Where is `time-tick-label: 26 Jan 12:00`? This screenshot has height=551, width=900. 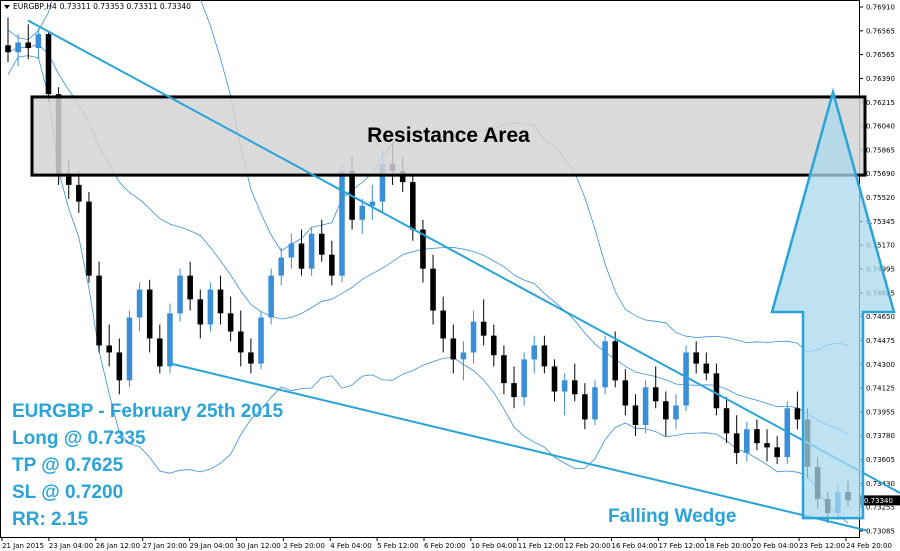 time-tick-label: 26 Jan 12:00 is located at coordinates (118, 546).